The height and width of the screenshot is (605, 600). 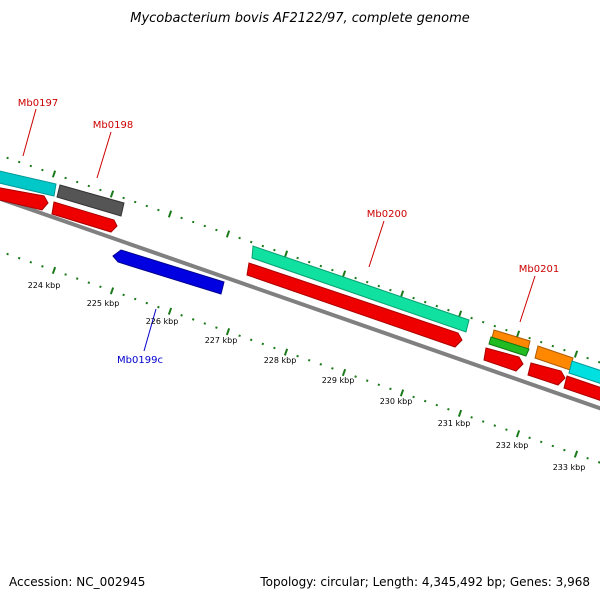 I want to click on scale-label: 232 kbp, so click(x=512, y=445).